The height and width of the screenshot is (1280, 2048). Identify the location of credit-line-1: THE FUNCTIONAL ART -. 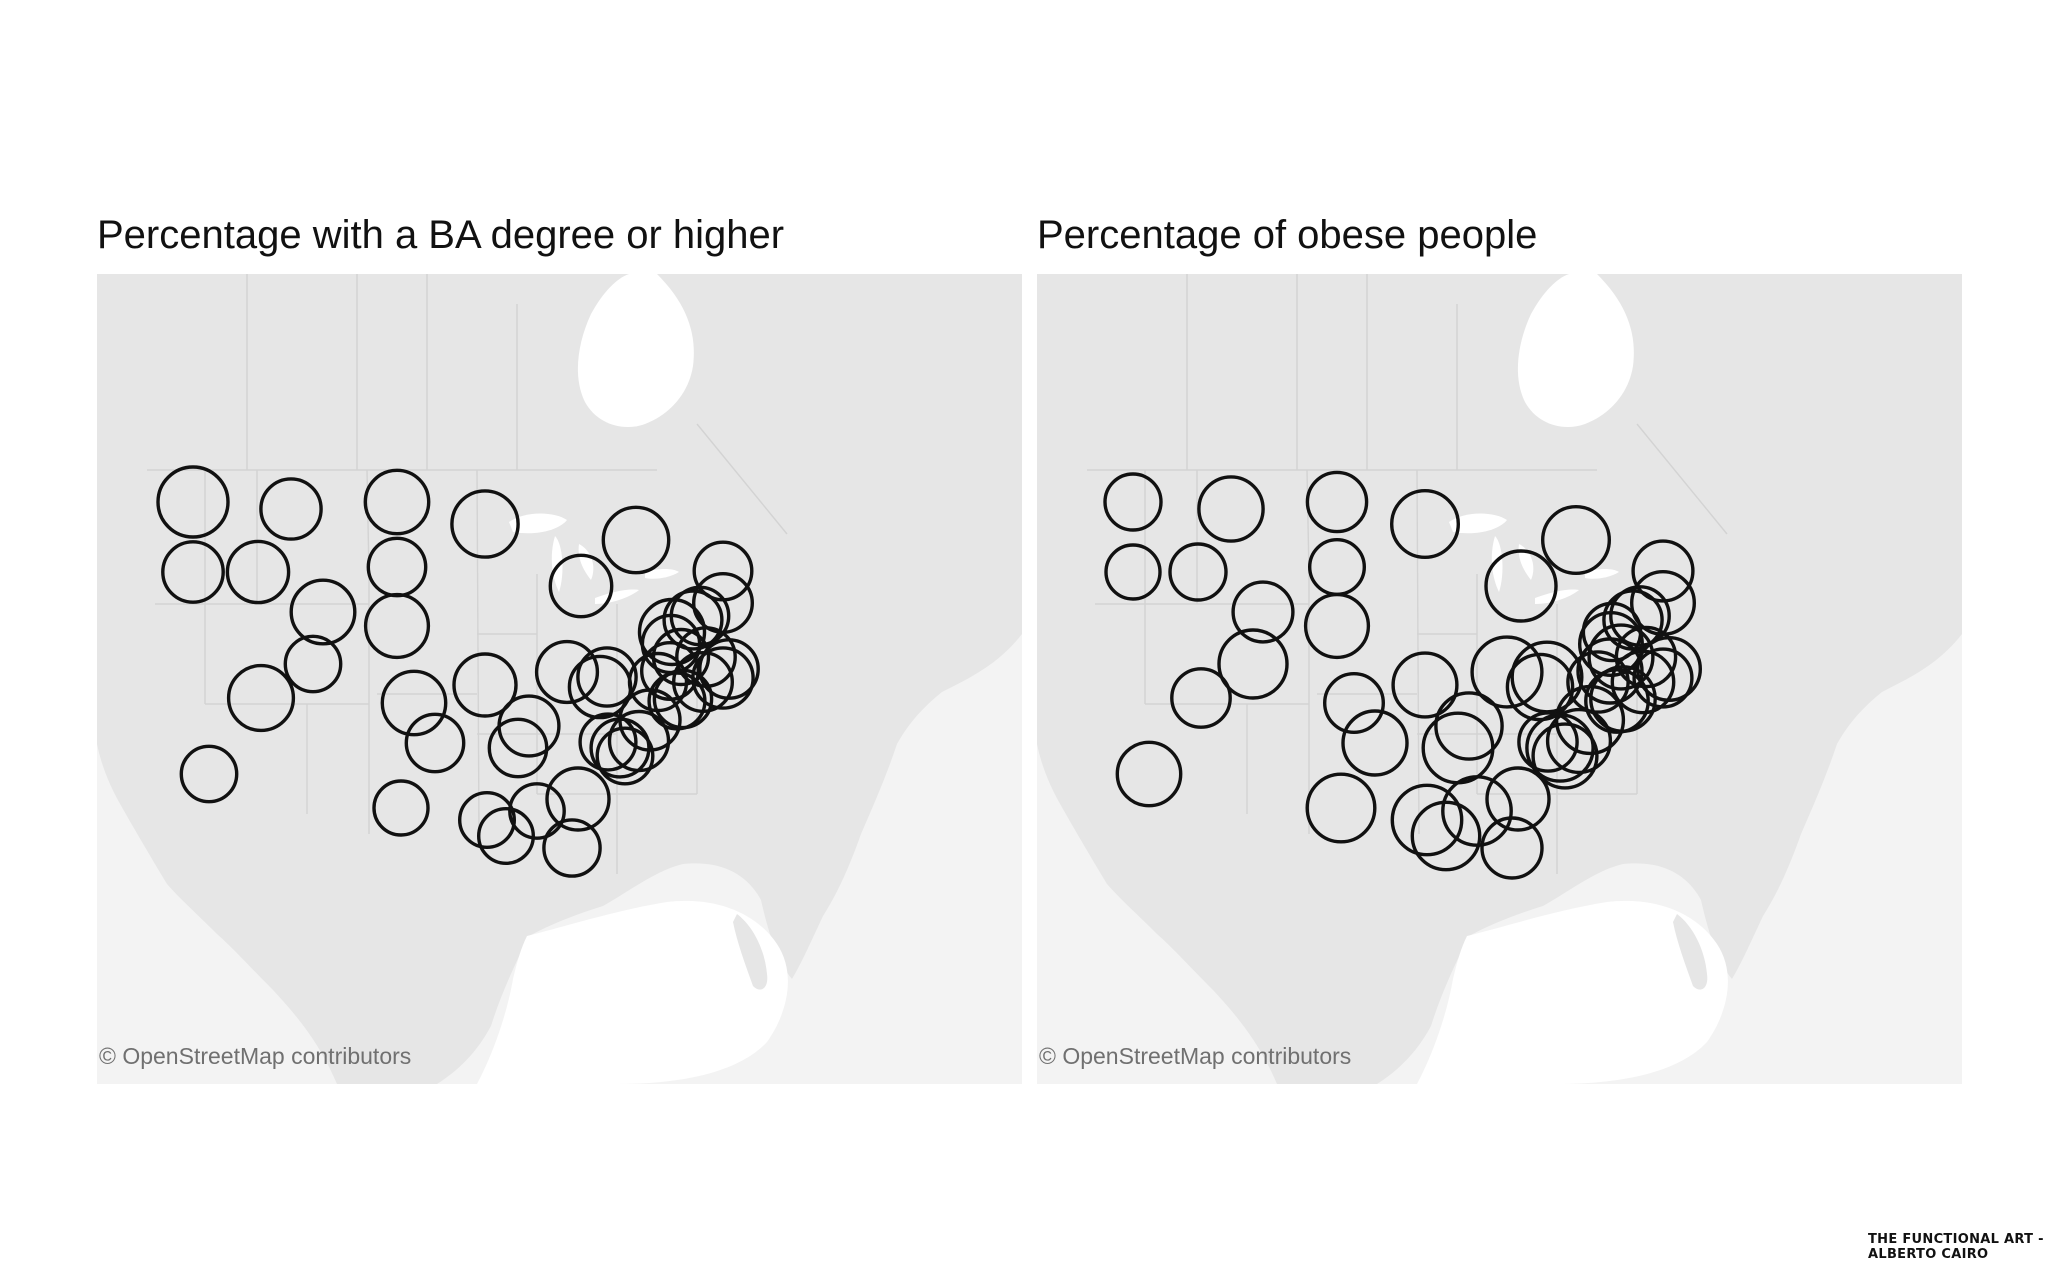
(1956, 1239).